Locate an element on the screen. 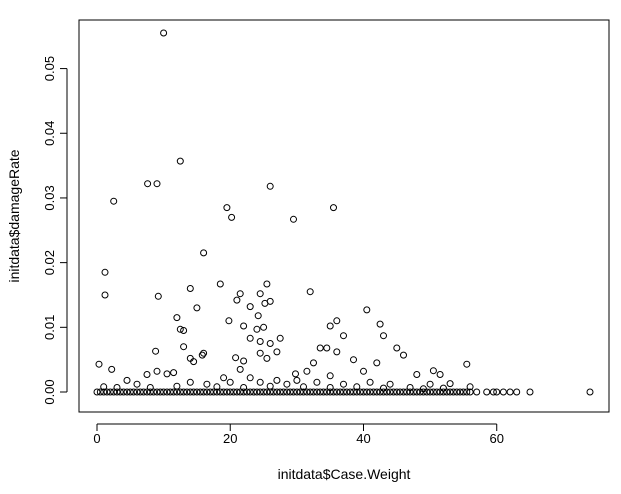  y-axis-title: initdata$damageRate is located at coordinates (14, 215).